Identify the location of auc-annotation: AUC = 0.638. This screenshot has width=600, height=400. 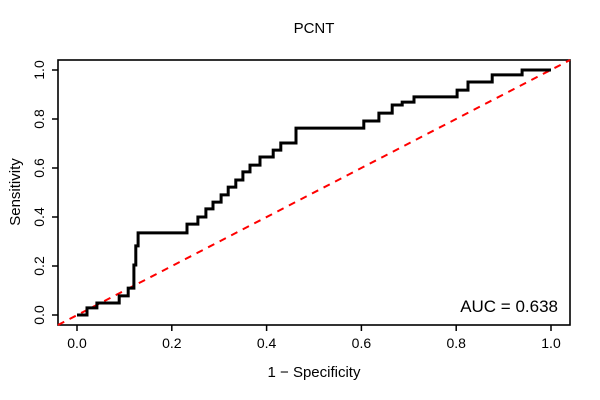
(509, 306).